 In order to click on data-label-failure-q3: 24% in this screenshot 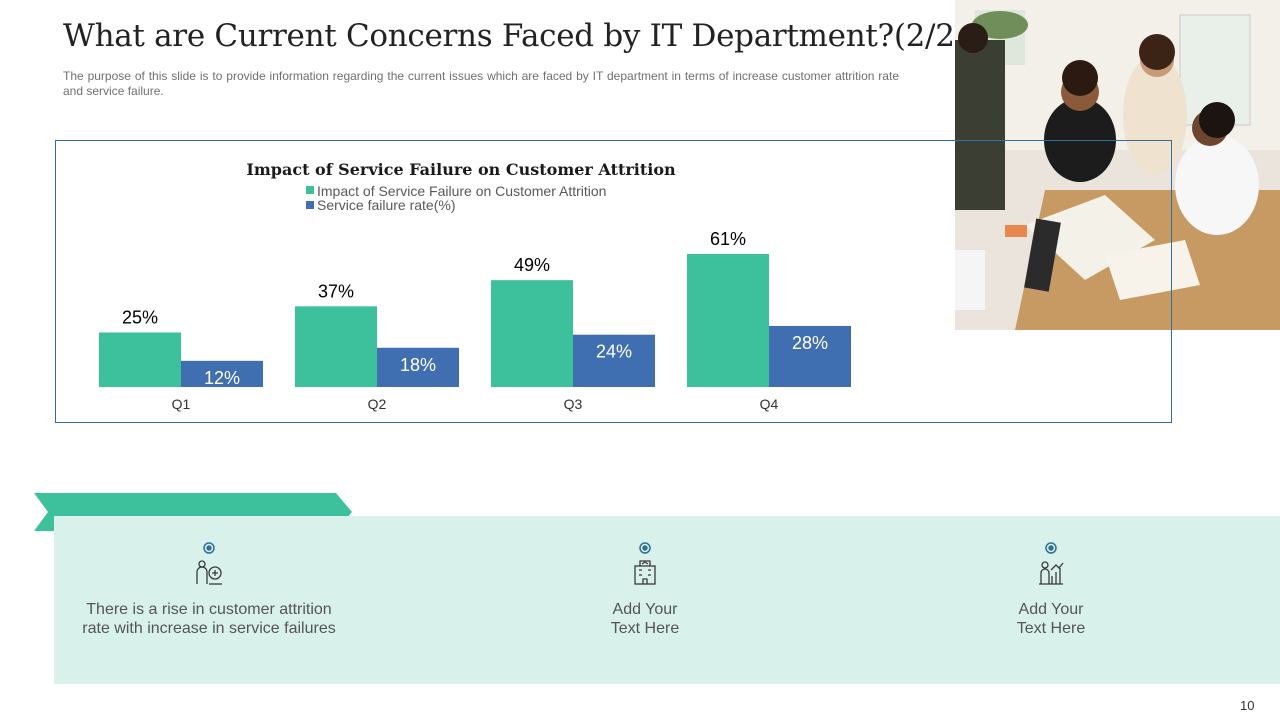, I will do `click(614, 352)`.